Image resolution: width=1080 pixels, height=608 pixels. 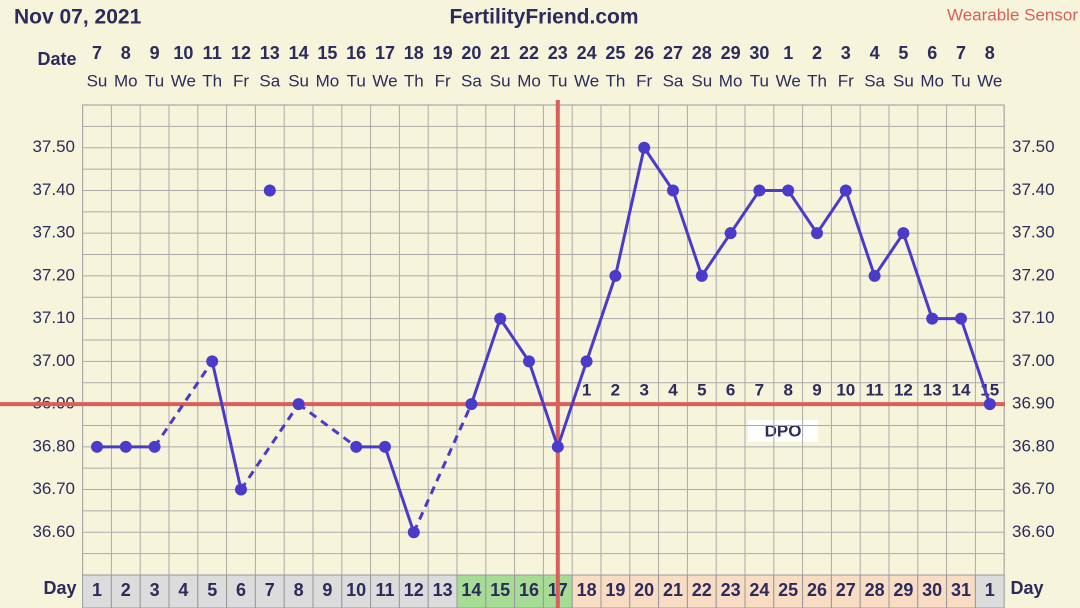 What do you see at coordinates (783, 430) in the screenshot?
I see `dpo-label: DPO` at bounding box center [783, 430].